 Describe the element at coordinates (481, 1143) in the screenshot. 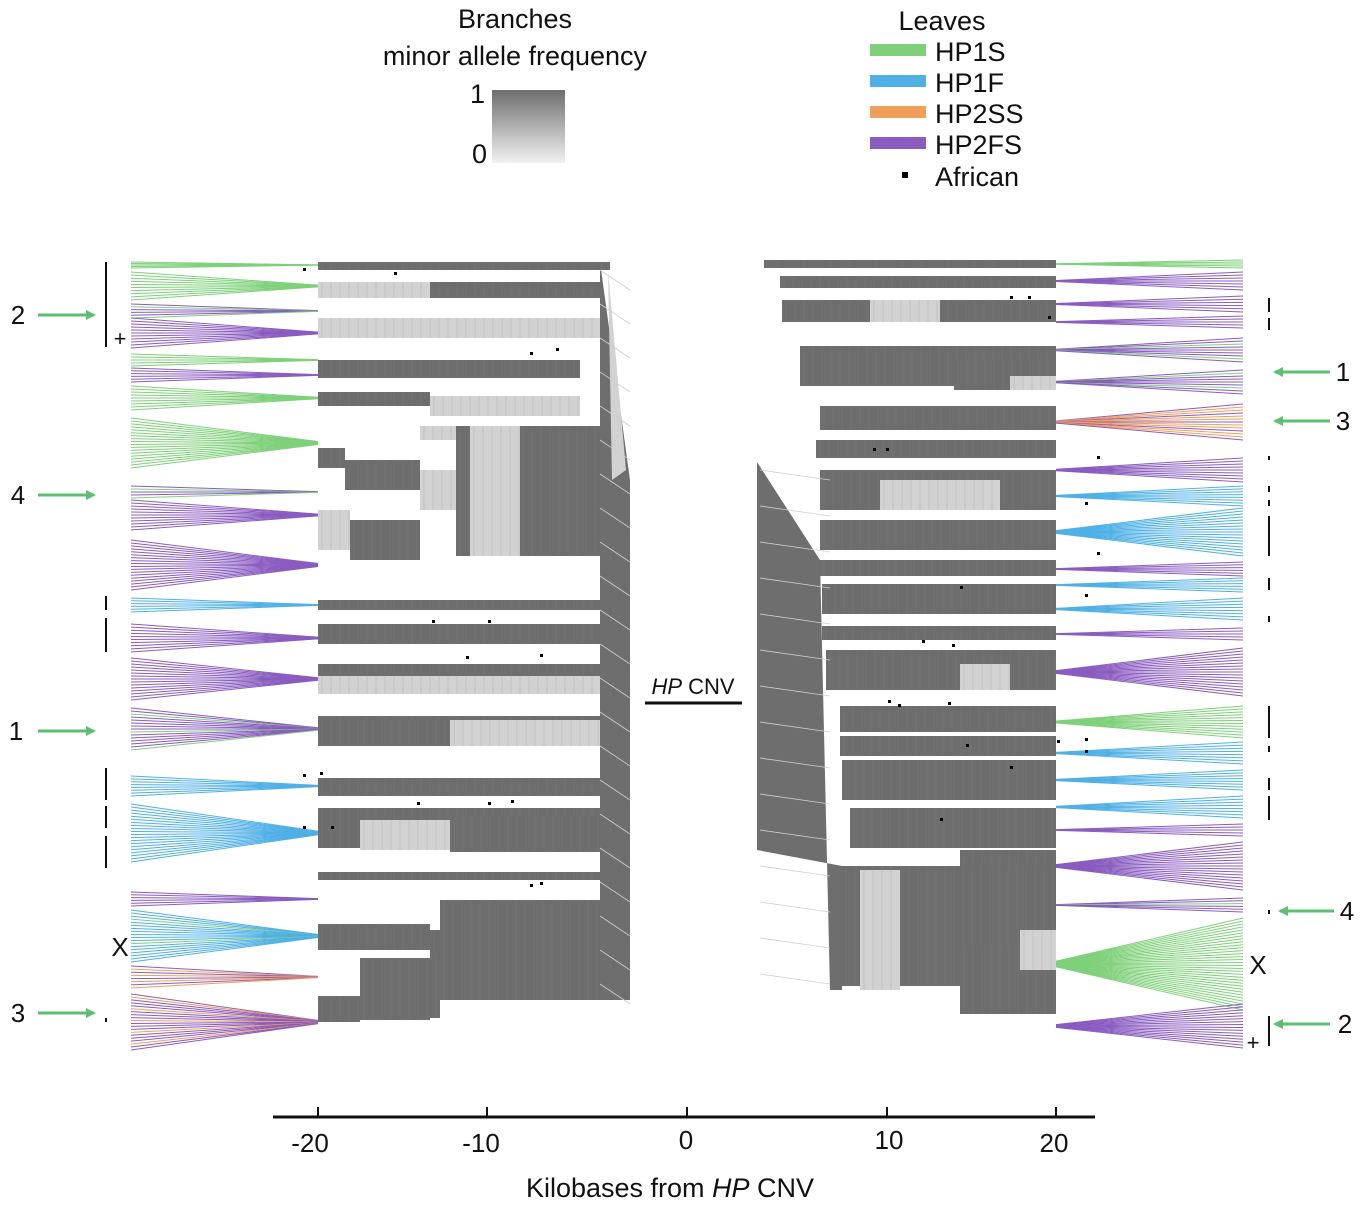

I see `x-tick-label: -10` at that location.